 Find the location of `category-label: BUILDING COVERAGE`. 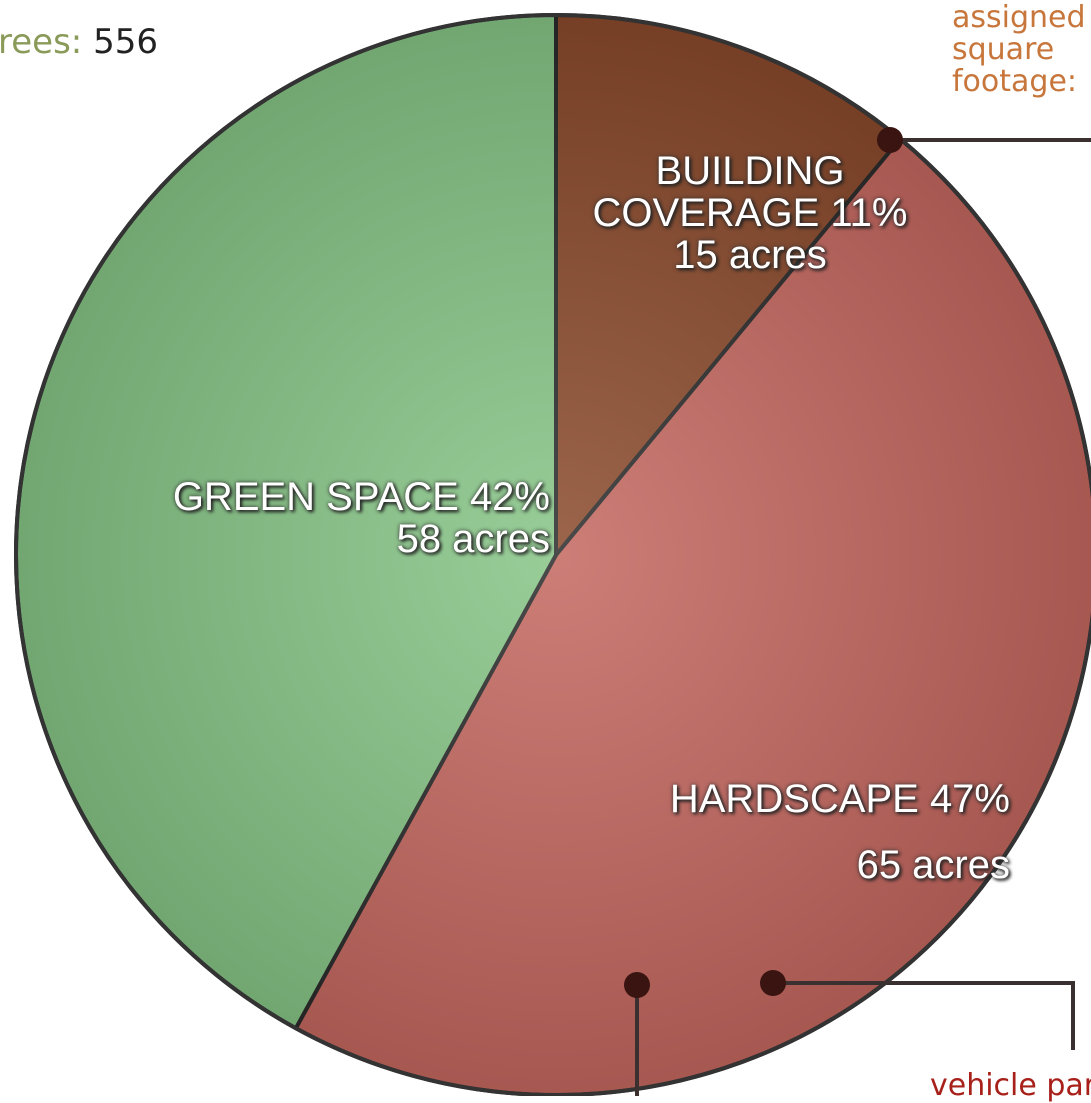

category-label: BUILDING COVERAGE is located at coordinates (718, 192).